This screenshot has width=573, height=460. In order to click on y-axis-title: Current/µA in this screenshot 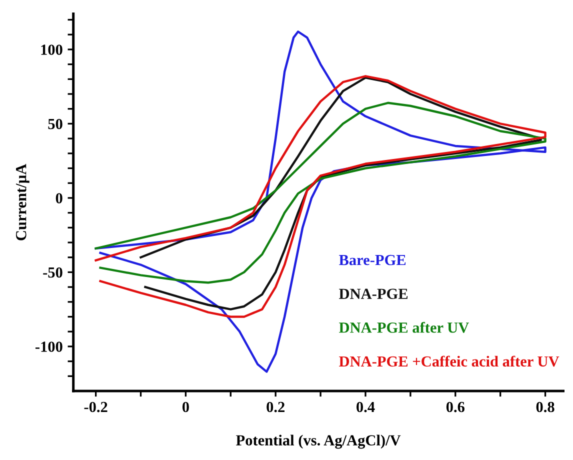, I will do `click(23, 202)`.